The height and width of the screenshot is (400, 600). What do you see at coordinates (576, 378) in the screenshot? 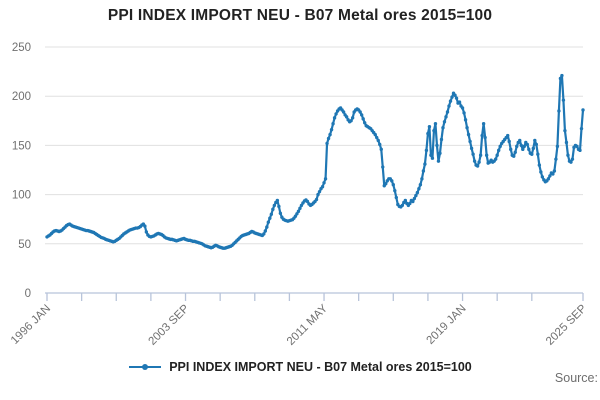
I see `source-note: Source:` at bounding box center [576, 378].